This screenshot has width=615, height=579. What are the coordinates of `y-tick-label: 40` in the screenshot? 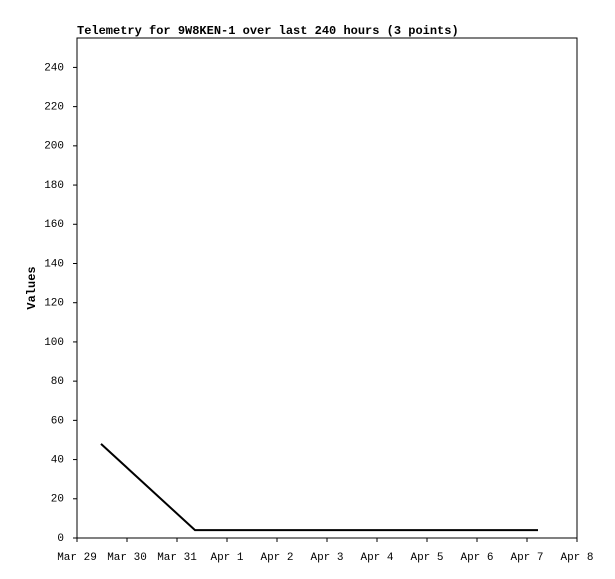 It's located at (57, 460).